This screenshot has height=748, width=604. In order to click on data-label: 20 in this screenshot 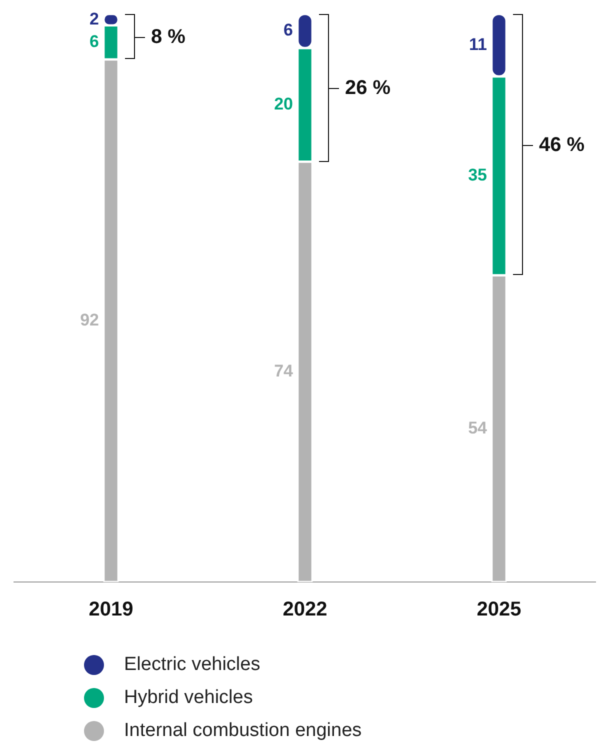, I will do `click(283, 104)`.